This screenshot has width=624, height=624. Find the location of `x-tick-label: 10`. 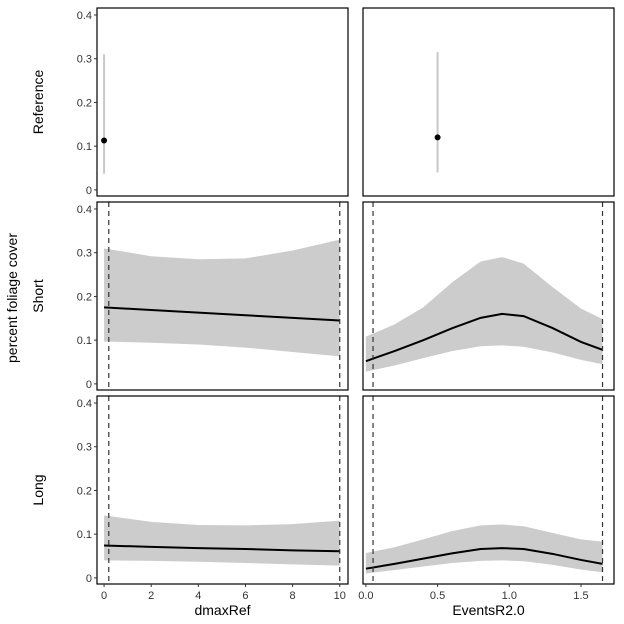

x-tick-label: 10 is located at coordinates (340, 596).